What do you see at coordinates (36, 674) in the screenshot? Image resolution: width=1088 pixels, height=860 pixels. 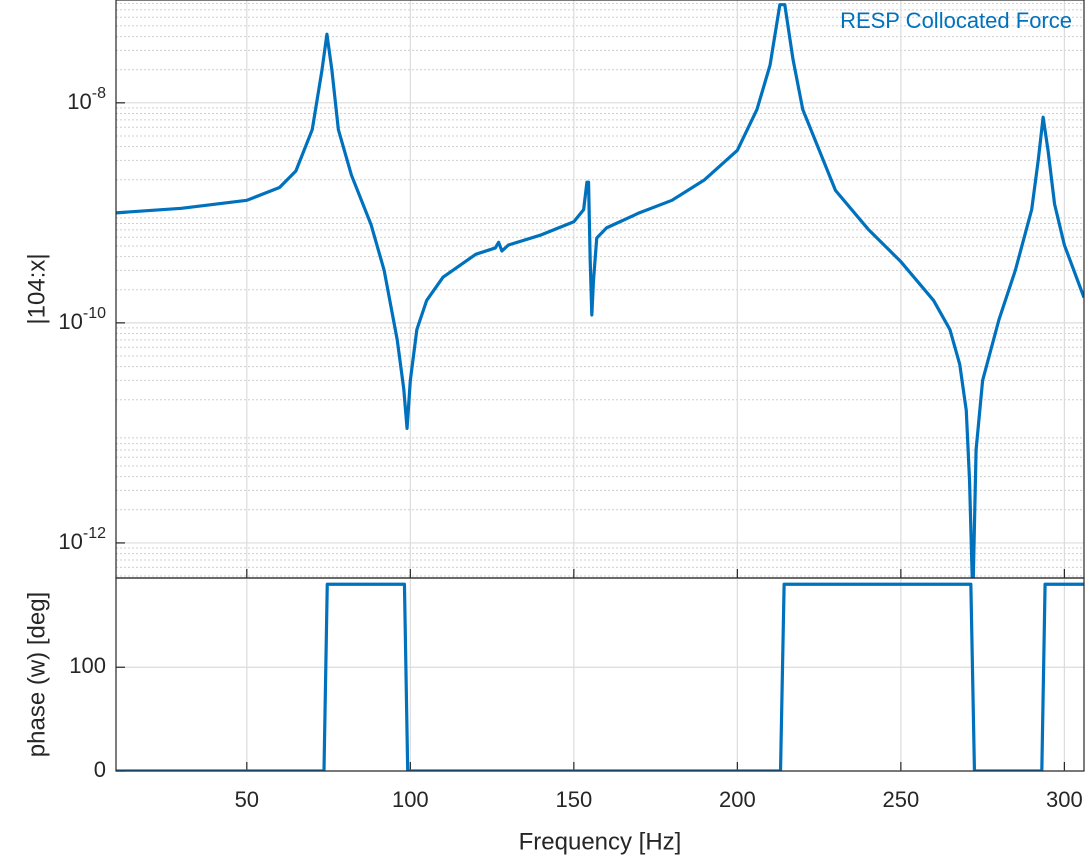 I see `y-axis-label: phase (w) [deg]` at bounding box center [36, 674].